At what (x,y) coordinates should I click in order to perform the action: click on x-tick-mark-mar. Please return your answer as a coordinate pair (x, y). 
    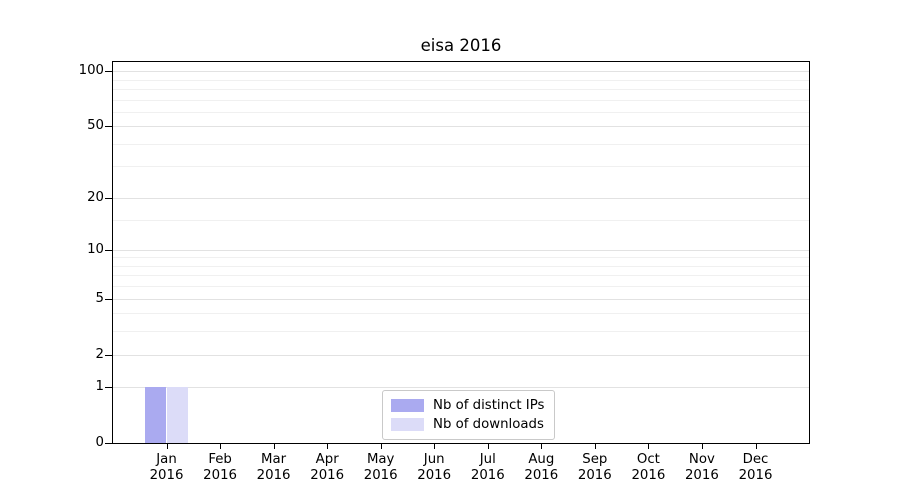
    Looking at the image, I should click on (274, 446).